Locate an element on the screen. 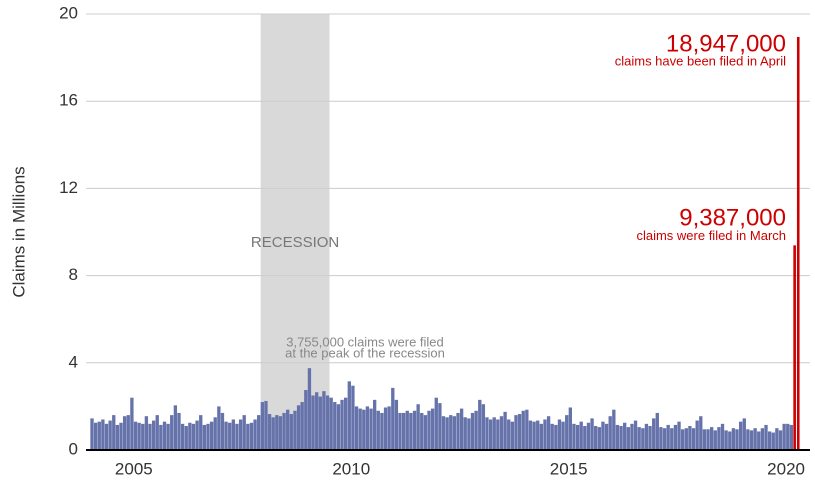 This screenshot has width=815, height=484. x-tick-label: 2005 is located at coordinates (134, 468).